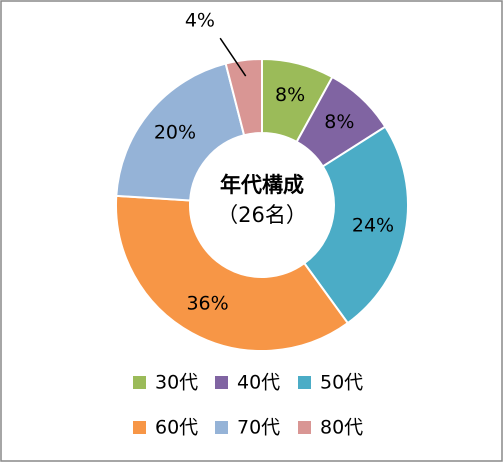 The image size is (503, 462). I want to click on leader-line, so click(233, 57).